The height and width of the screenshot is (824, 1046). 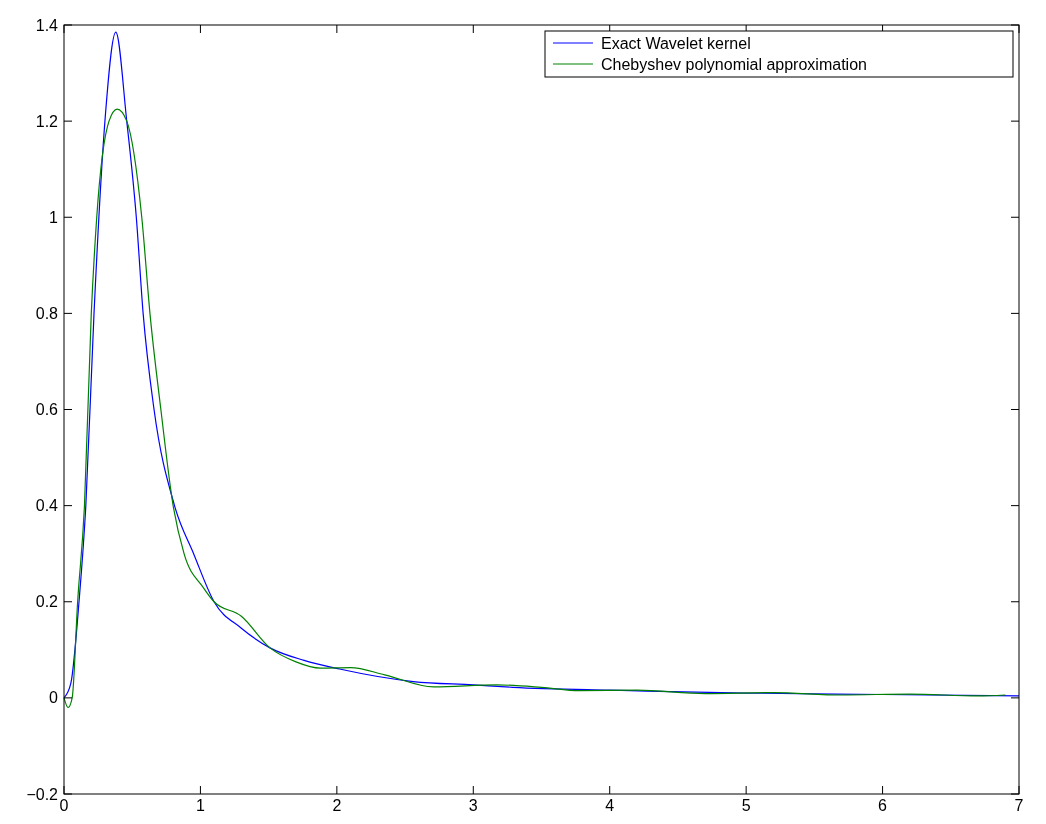 What do you see at coordinates (1019, 805) in the screenshot?
I see `x-tick-label: 7` at bounding box center [1019, 805].